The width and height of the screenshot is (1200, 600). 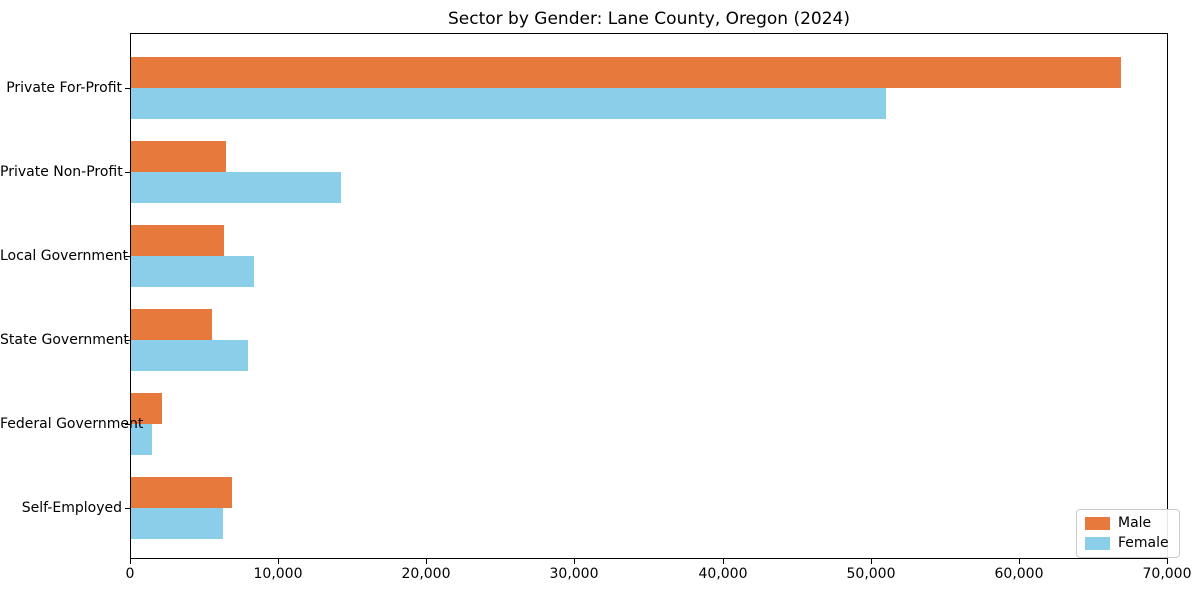 What do you see at coordinates (1128, 533) in the screenshot?
I see `legend: Male Female` at bounding box center [1128, 533].